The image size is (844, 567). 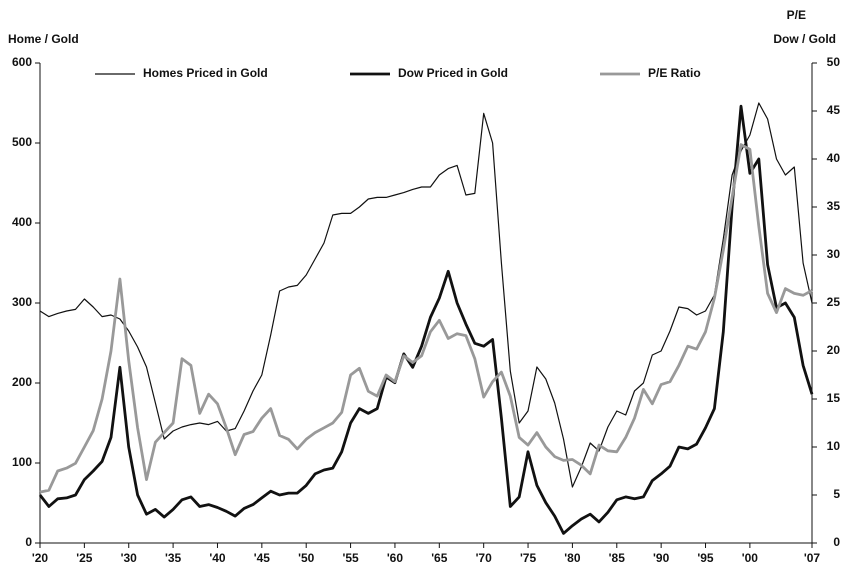 I want to click on x-tick-label: '70, so click(x=484, y=558).